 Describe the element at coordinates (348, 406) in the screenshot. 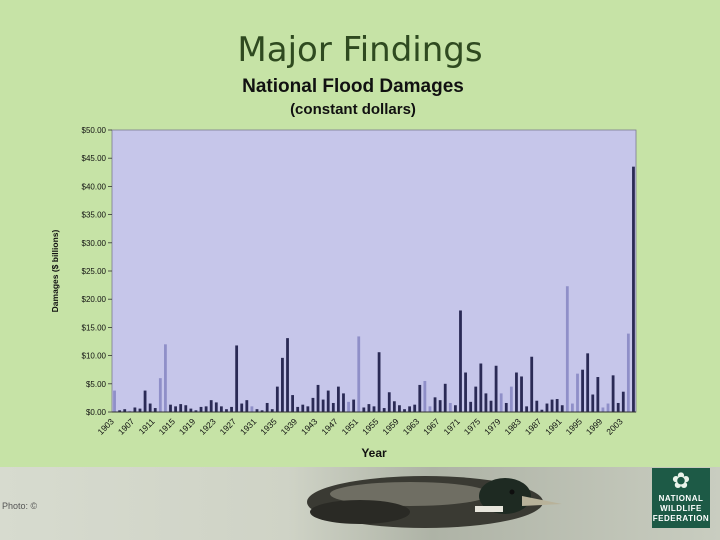

I see `bar-1949` at that location.